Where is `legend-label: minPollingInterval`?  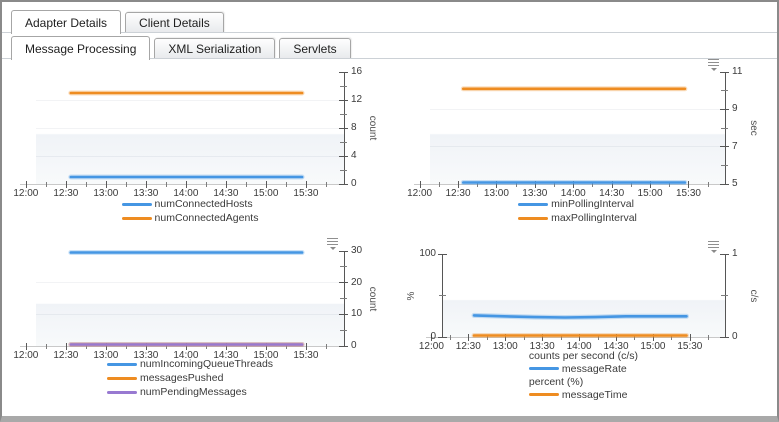 legend-label: minPollingInterval is located at coordinates (592, 204).